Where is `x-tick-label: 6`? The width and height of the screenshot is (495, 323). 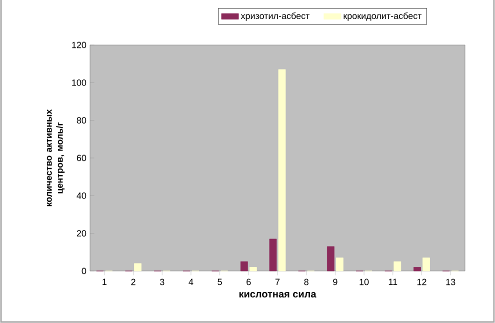 x-tick-label: 6 is located at coordinates (248, 282).